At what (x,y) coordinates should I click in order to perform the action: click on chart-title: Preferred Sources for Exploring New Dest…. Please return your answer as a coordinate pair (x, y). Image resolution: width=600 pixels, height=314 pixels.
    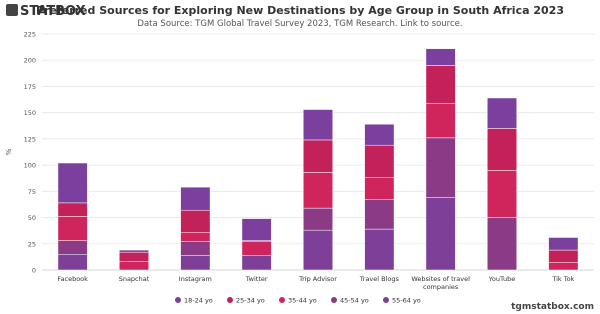
    Looking at the image, I should click on (300, 10).